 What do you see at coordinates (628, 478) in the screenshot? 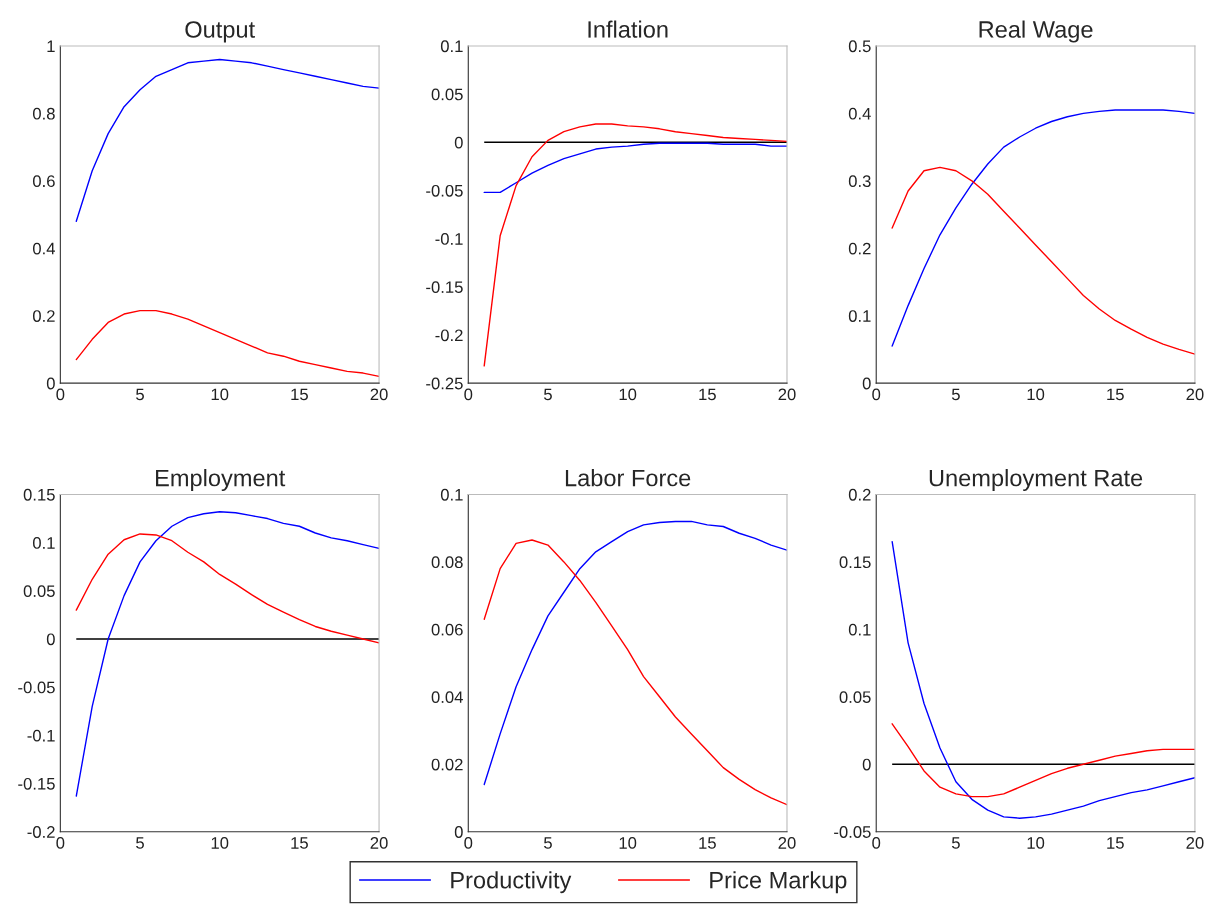
I see `chart-title: Labor Force` at bounding box center [628, 478].